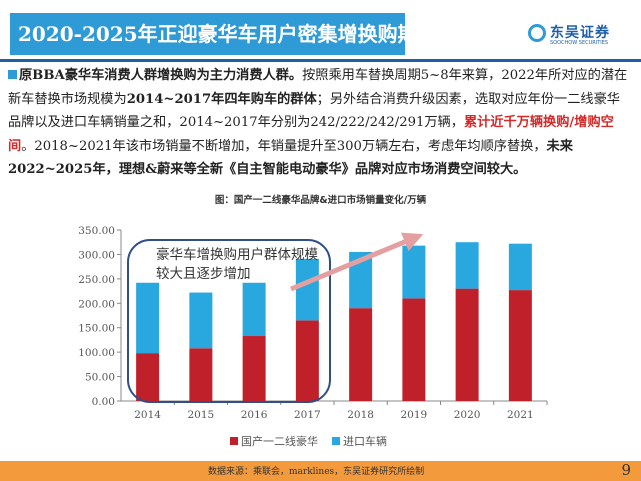 The width and height of the screenshot is (641, 481). Describe the element at coordinates (279, 441) in the screenshot. I see `legend-label: 国产一二线豪华` at that location.